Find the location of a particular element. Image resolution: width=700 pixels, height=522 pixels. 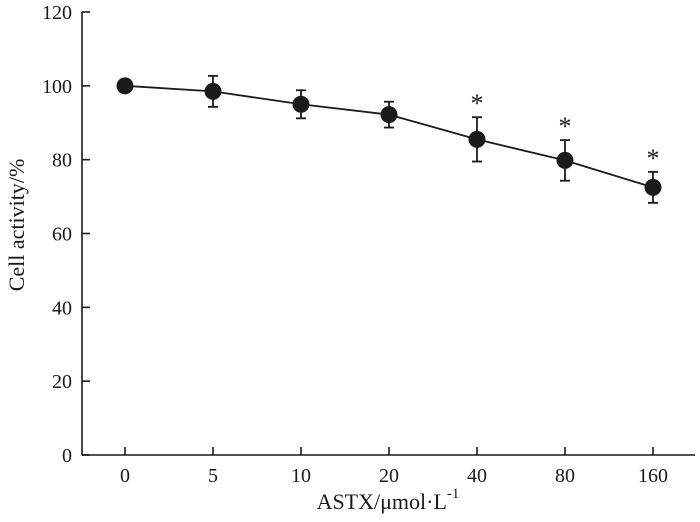

y-tick-label: 120 is located at coordinates (57, 13).